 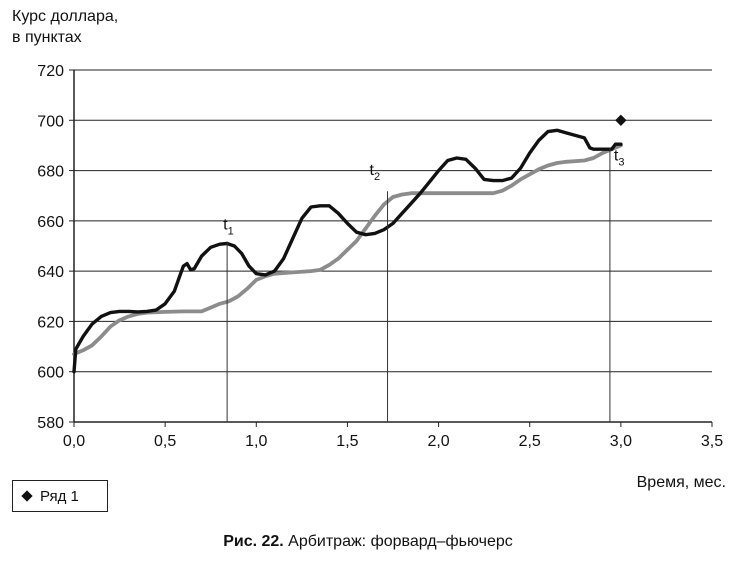 I want to click on x-tick-label: 3,5, so click(x=712, y=441).